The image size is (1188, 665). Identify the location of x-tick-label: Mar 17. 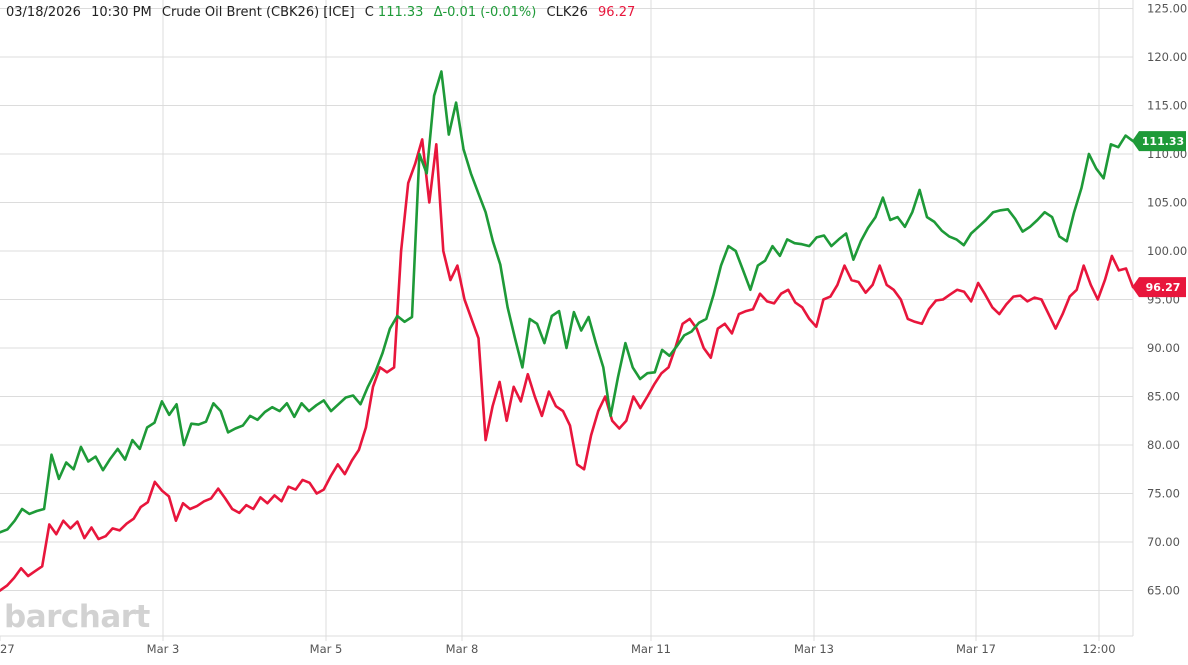
(976, 649).